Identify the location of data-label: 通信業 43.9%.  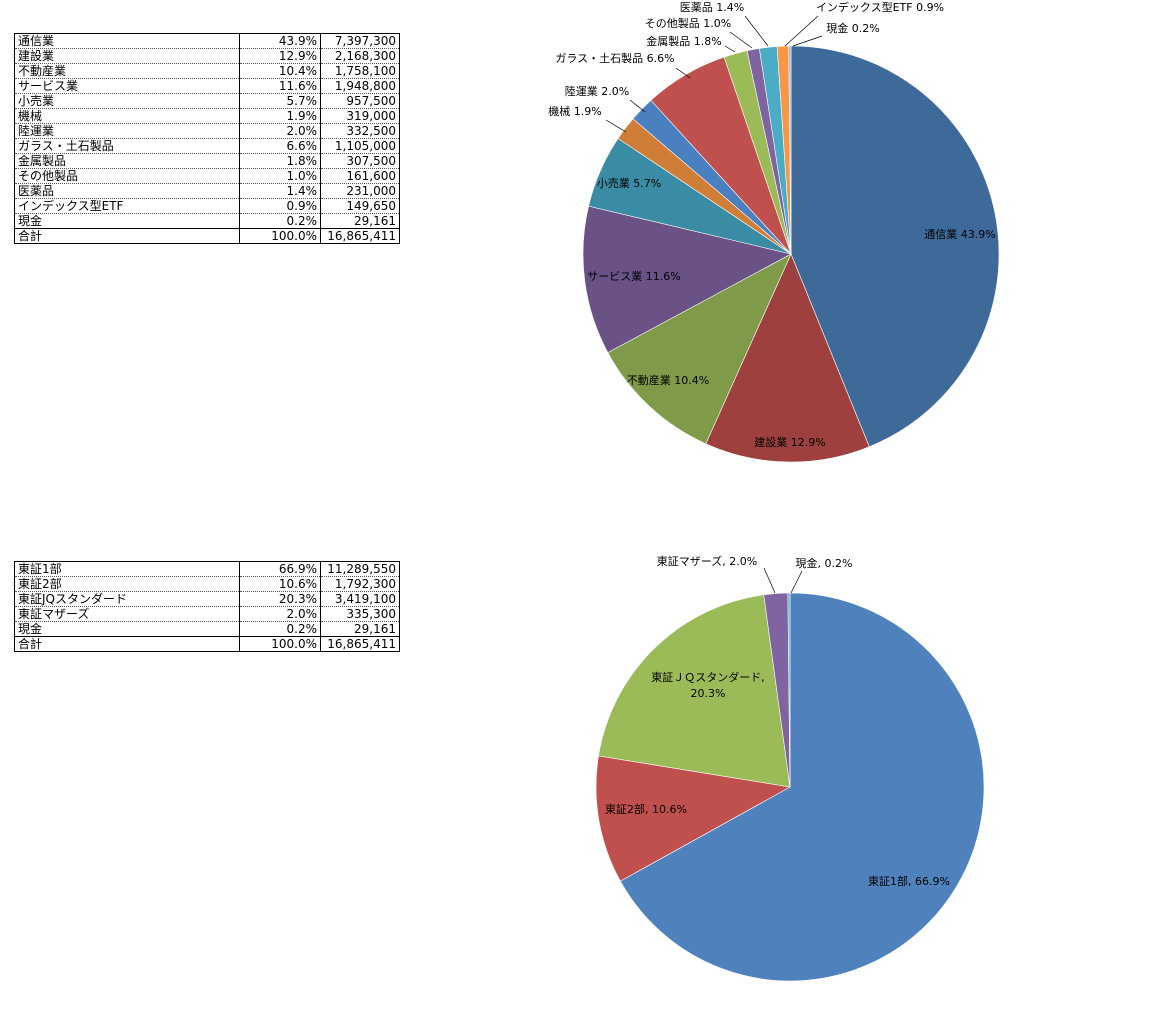
(959, 234).